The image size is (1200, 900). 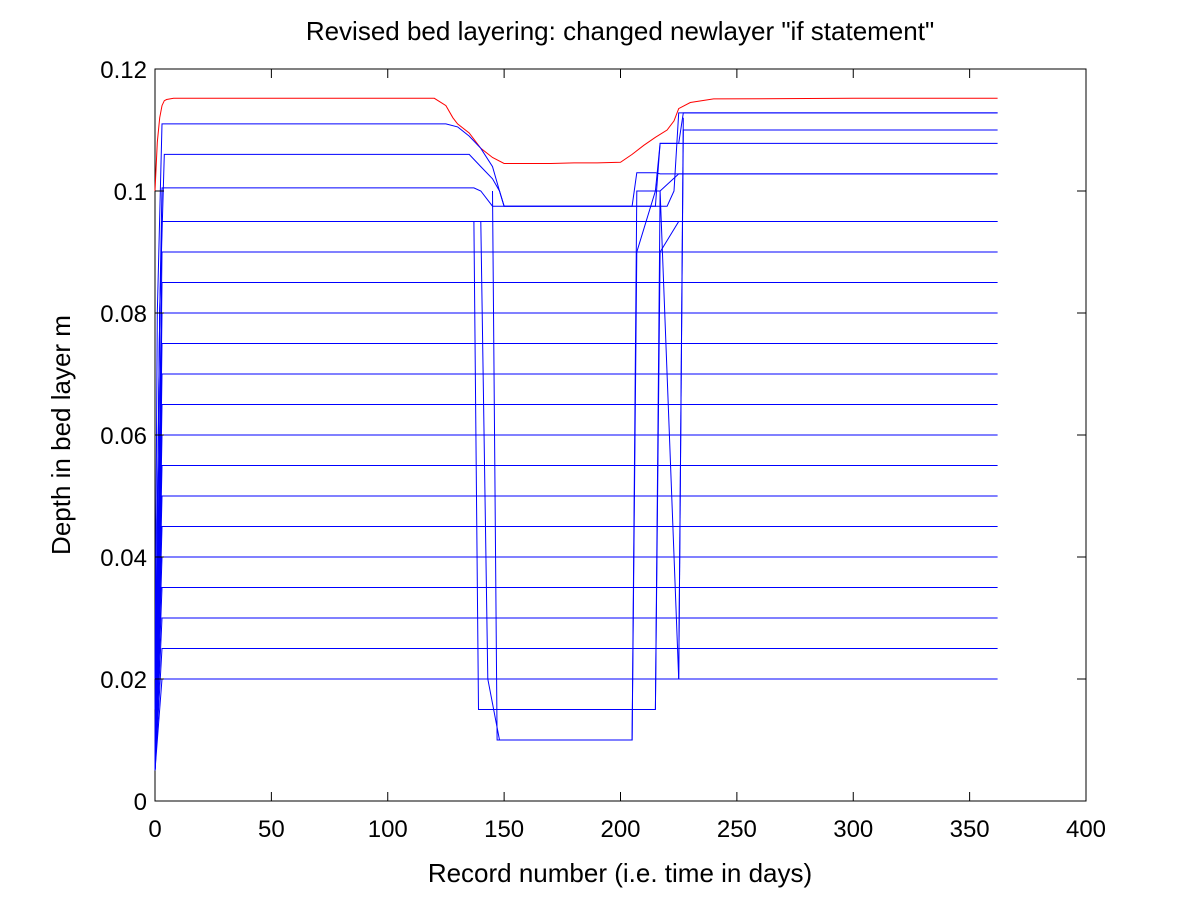 I want to click on y-tick-label-5: 0.1, so click(x=130, y=192).